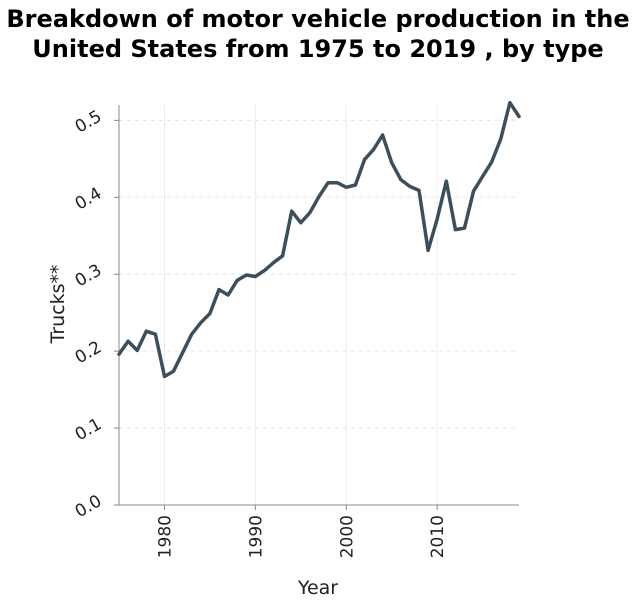 The width and height of the screenshot is (636, 606). Describe the element at coordinates (165, 536) in the screenshot. I see `x-tick-label: 1980` at that location.